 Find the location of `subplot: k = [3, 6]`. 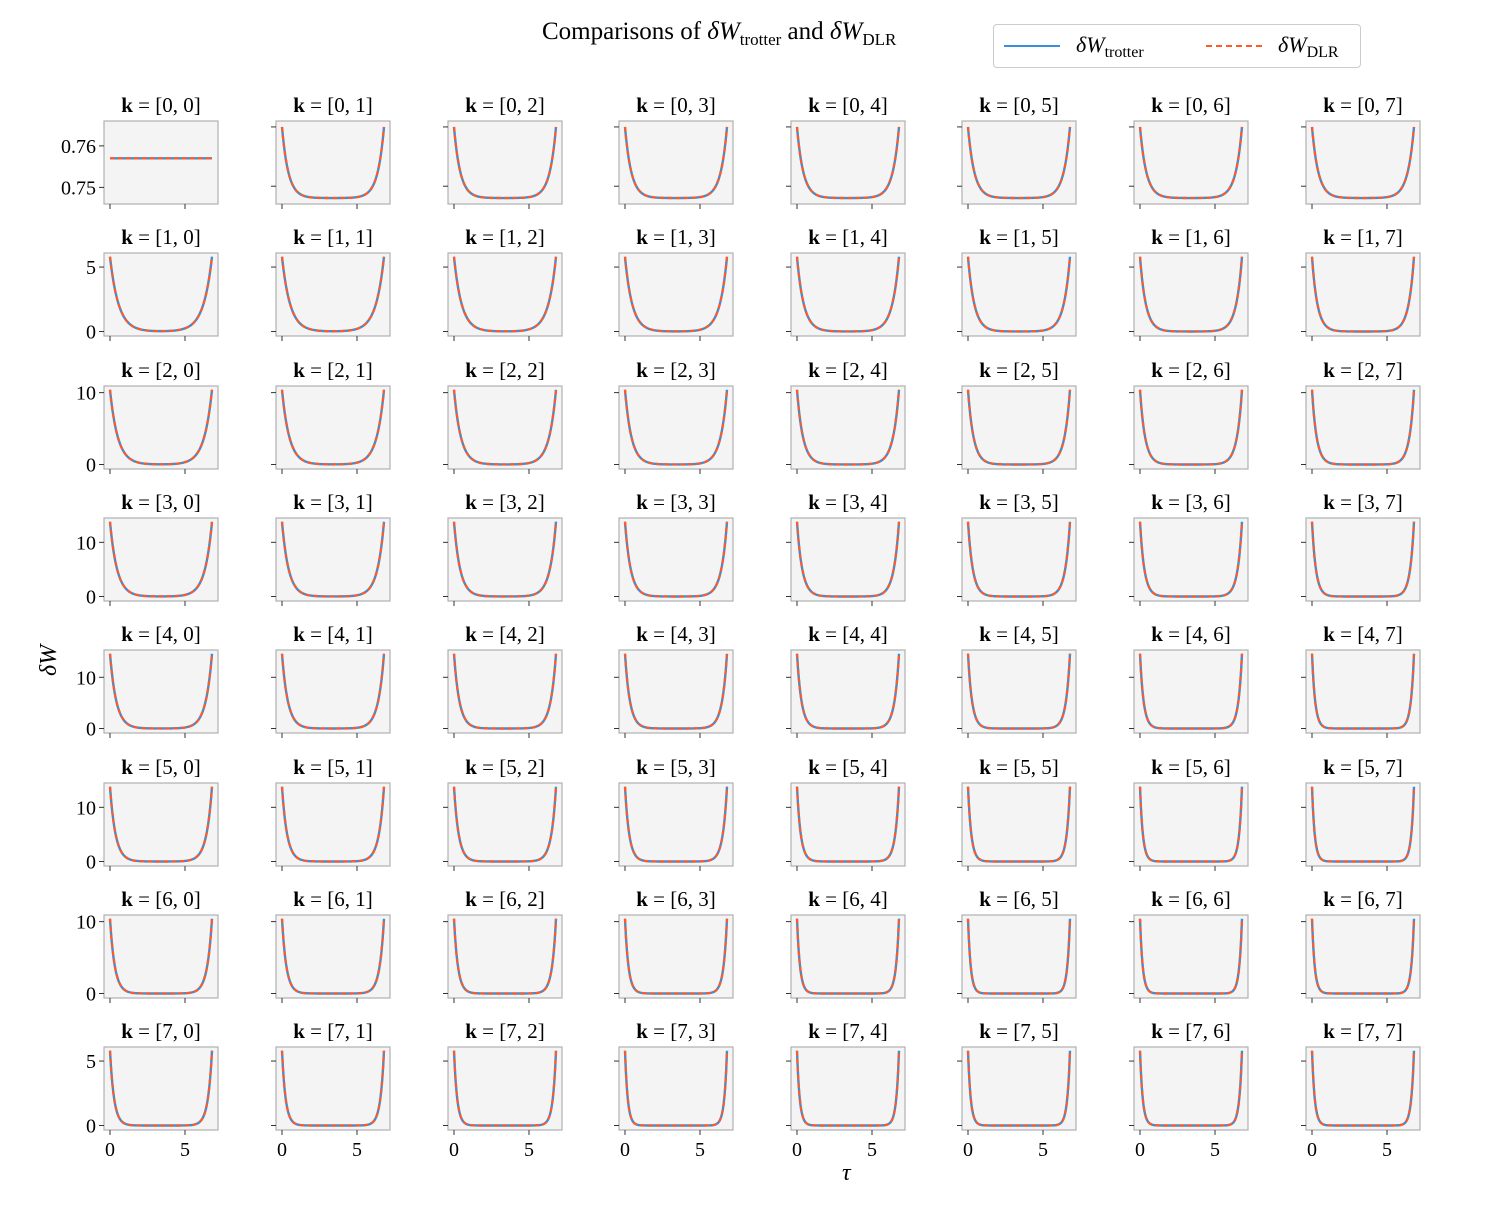

subplot: k = [3, 6] is located at coordinates (1189, 548).